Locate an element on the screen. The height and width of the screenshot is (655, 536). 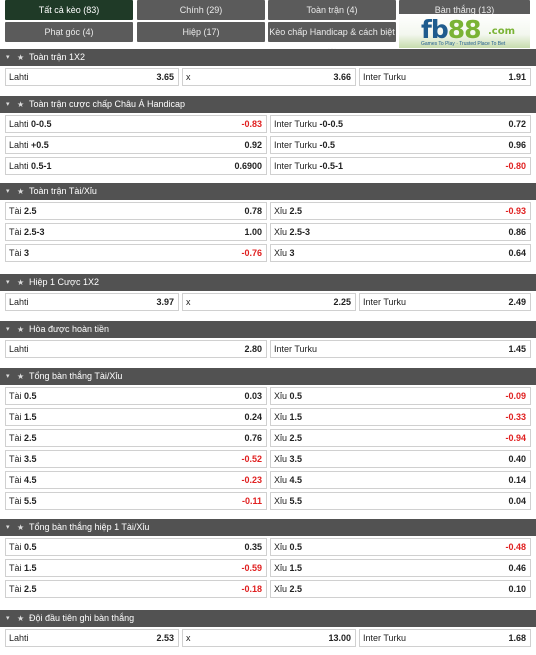
odds-cell: Tài 2.5-3 1.00 is located at coordinates (136, 232).